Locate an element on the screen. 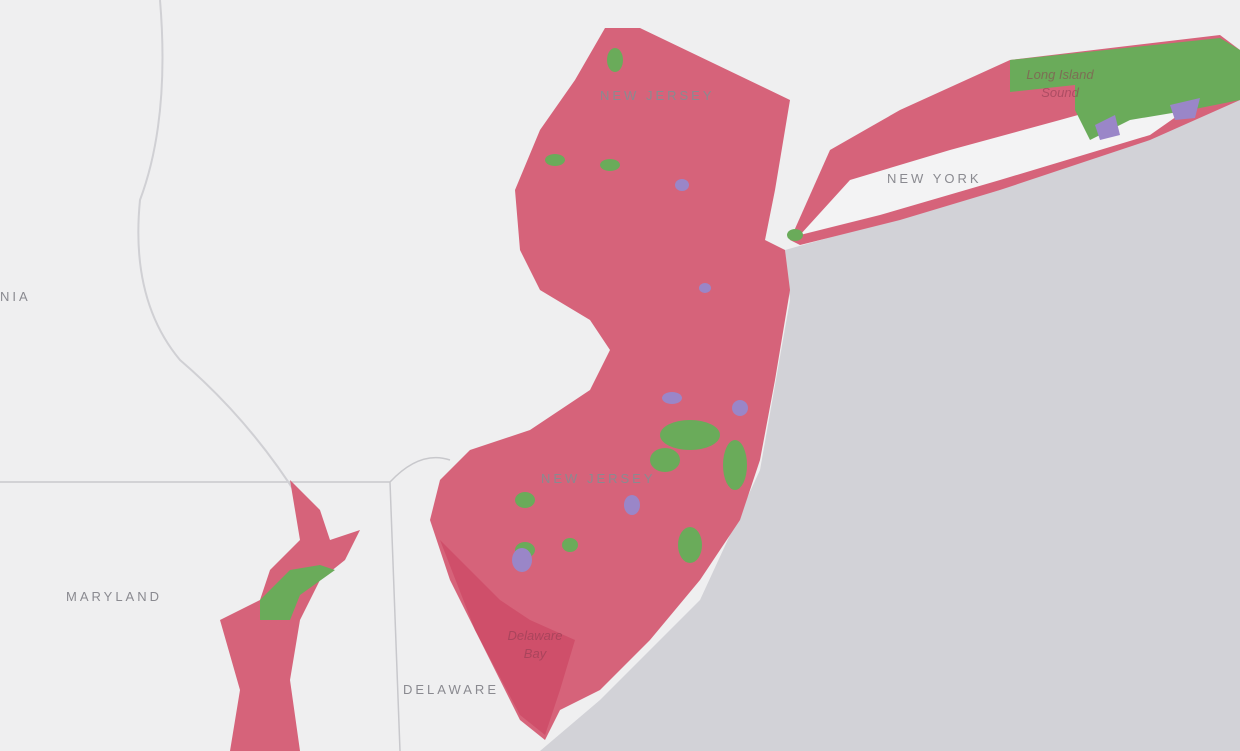  river is located at coordinates (219, 250).